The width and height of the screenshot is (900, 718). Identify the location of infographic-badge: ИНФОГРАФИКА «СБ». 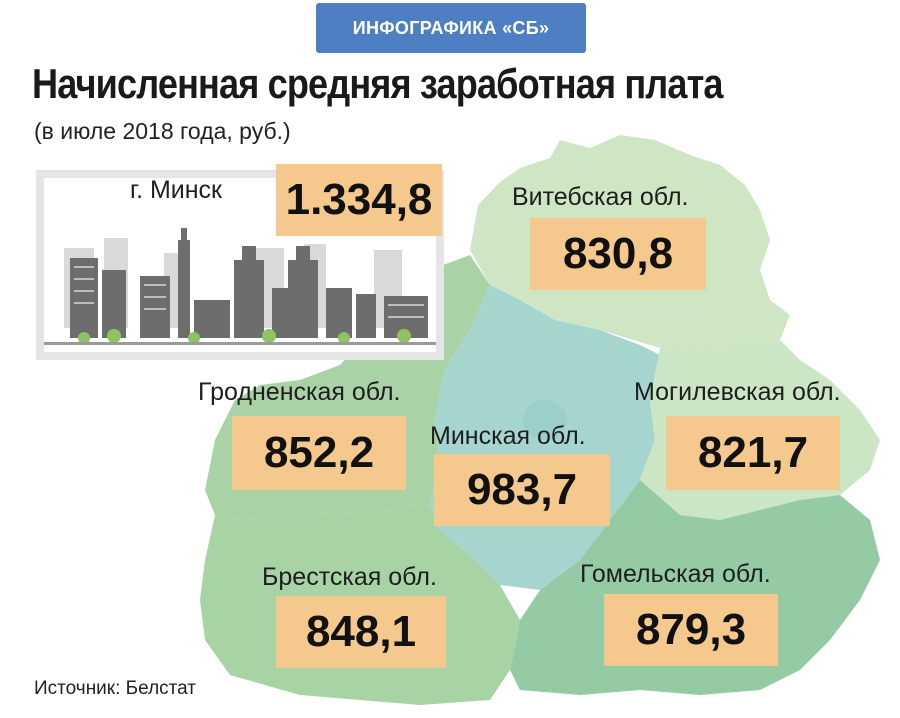
(451, 28).